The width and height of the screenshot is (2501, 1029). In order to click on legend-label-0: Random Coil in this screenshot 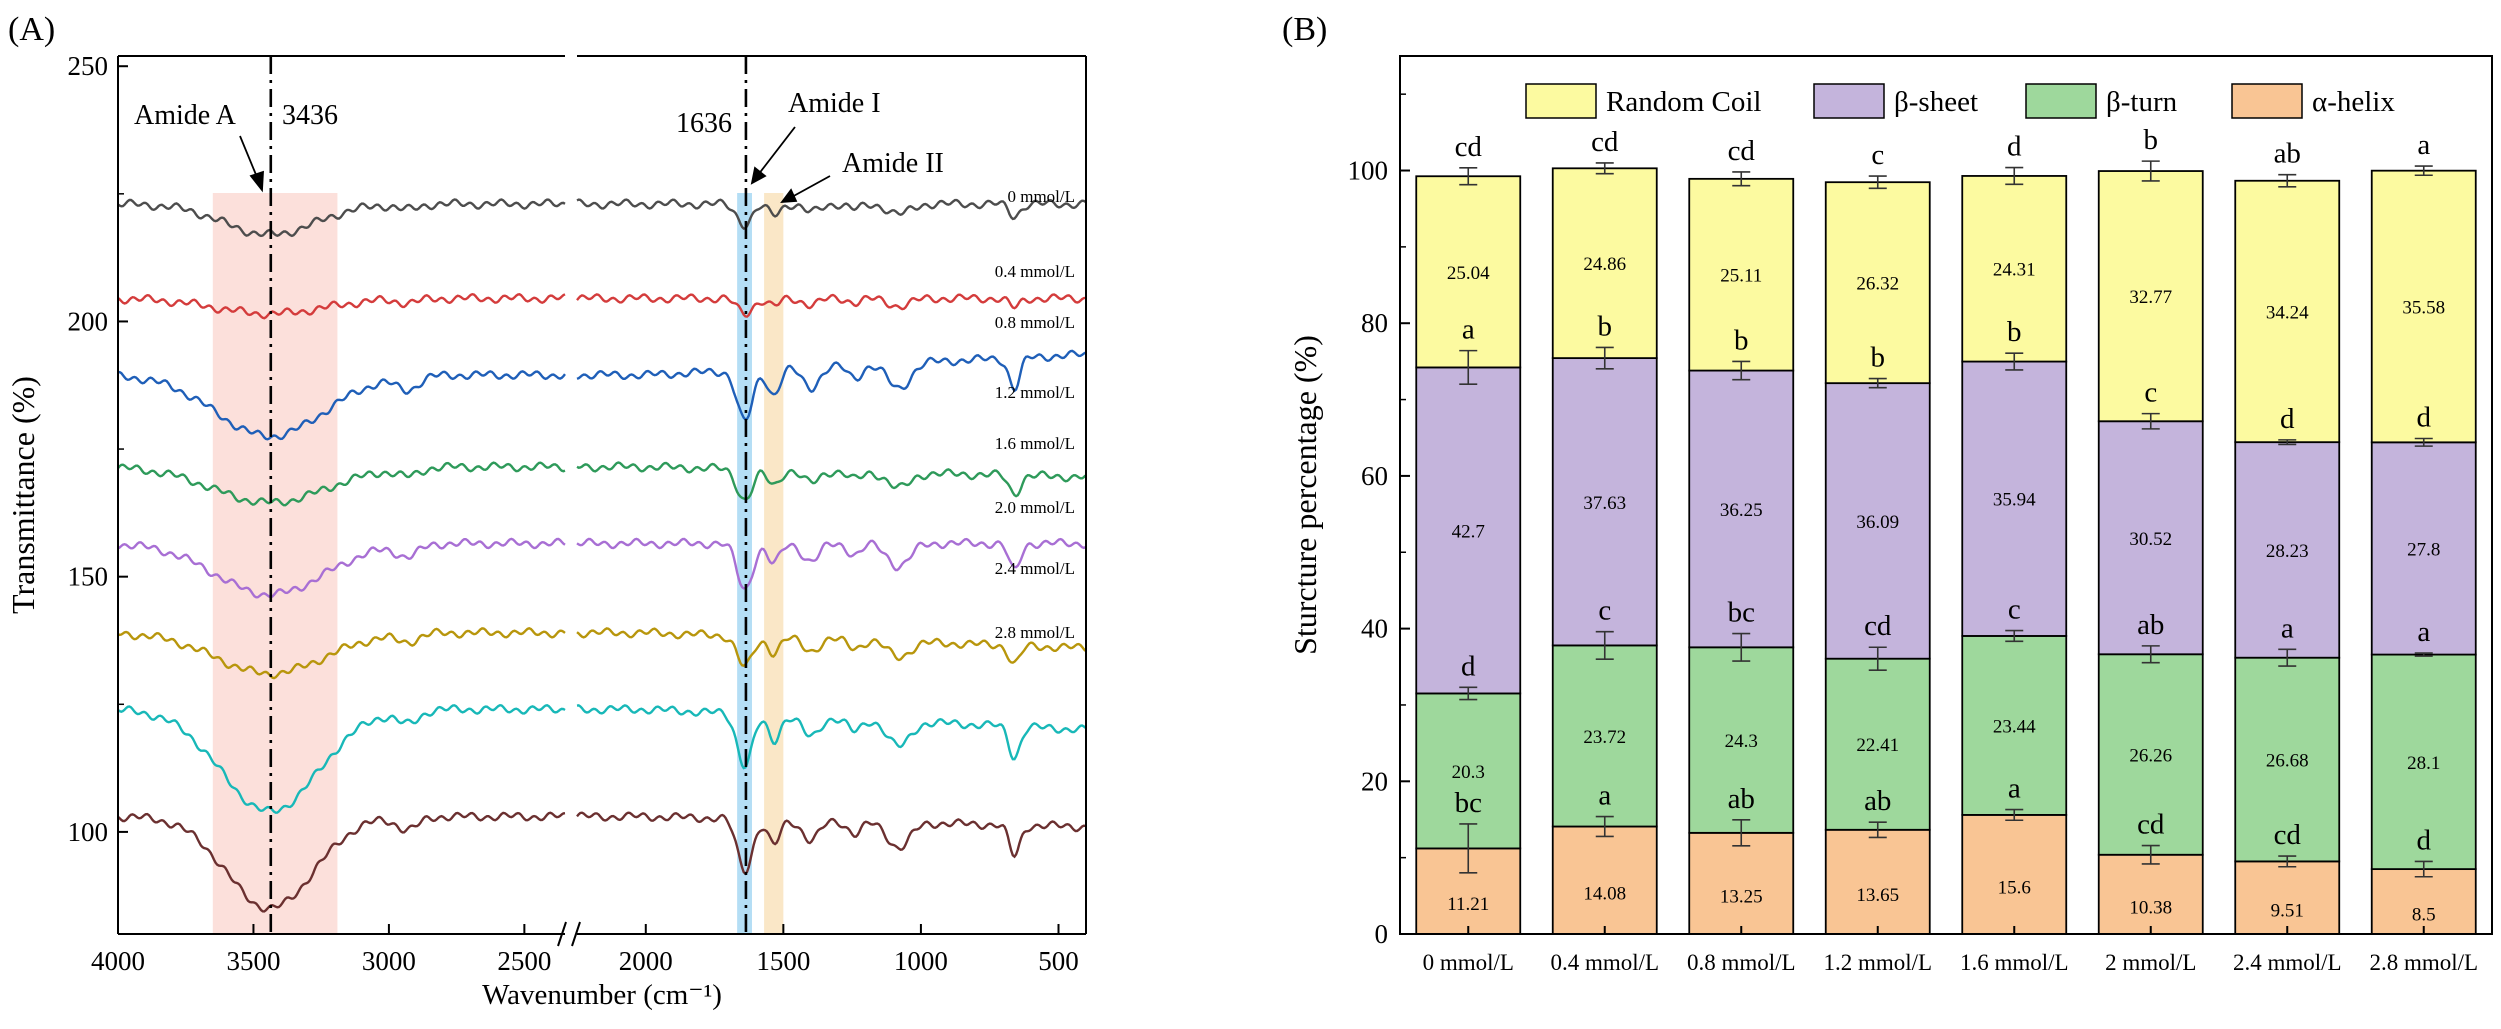, I will do `click(1683, 102)`.